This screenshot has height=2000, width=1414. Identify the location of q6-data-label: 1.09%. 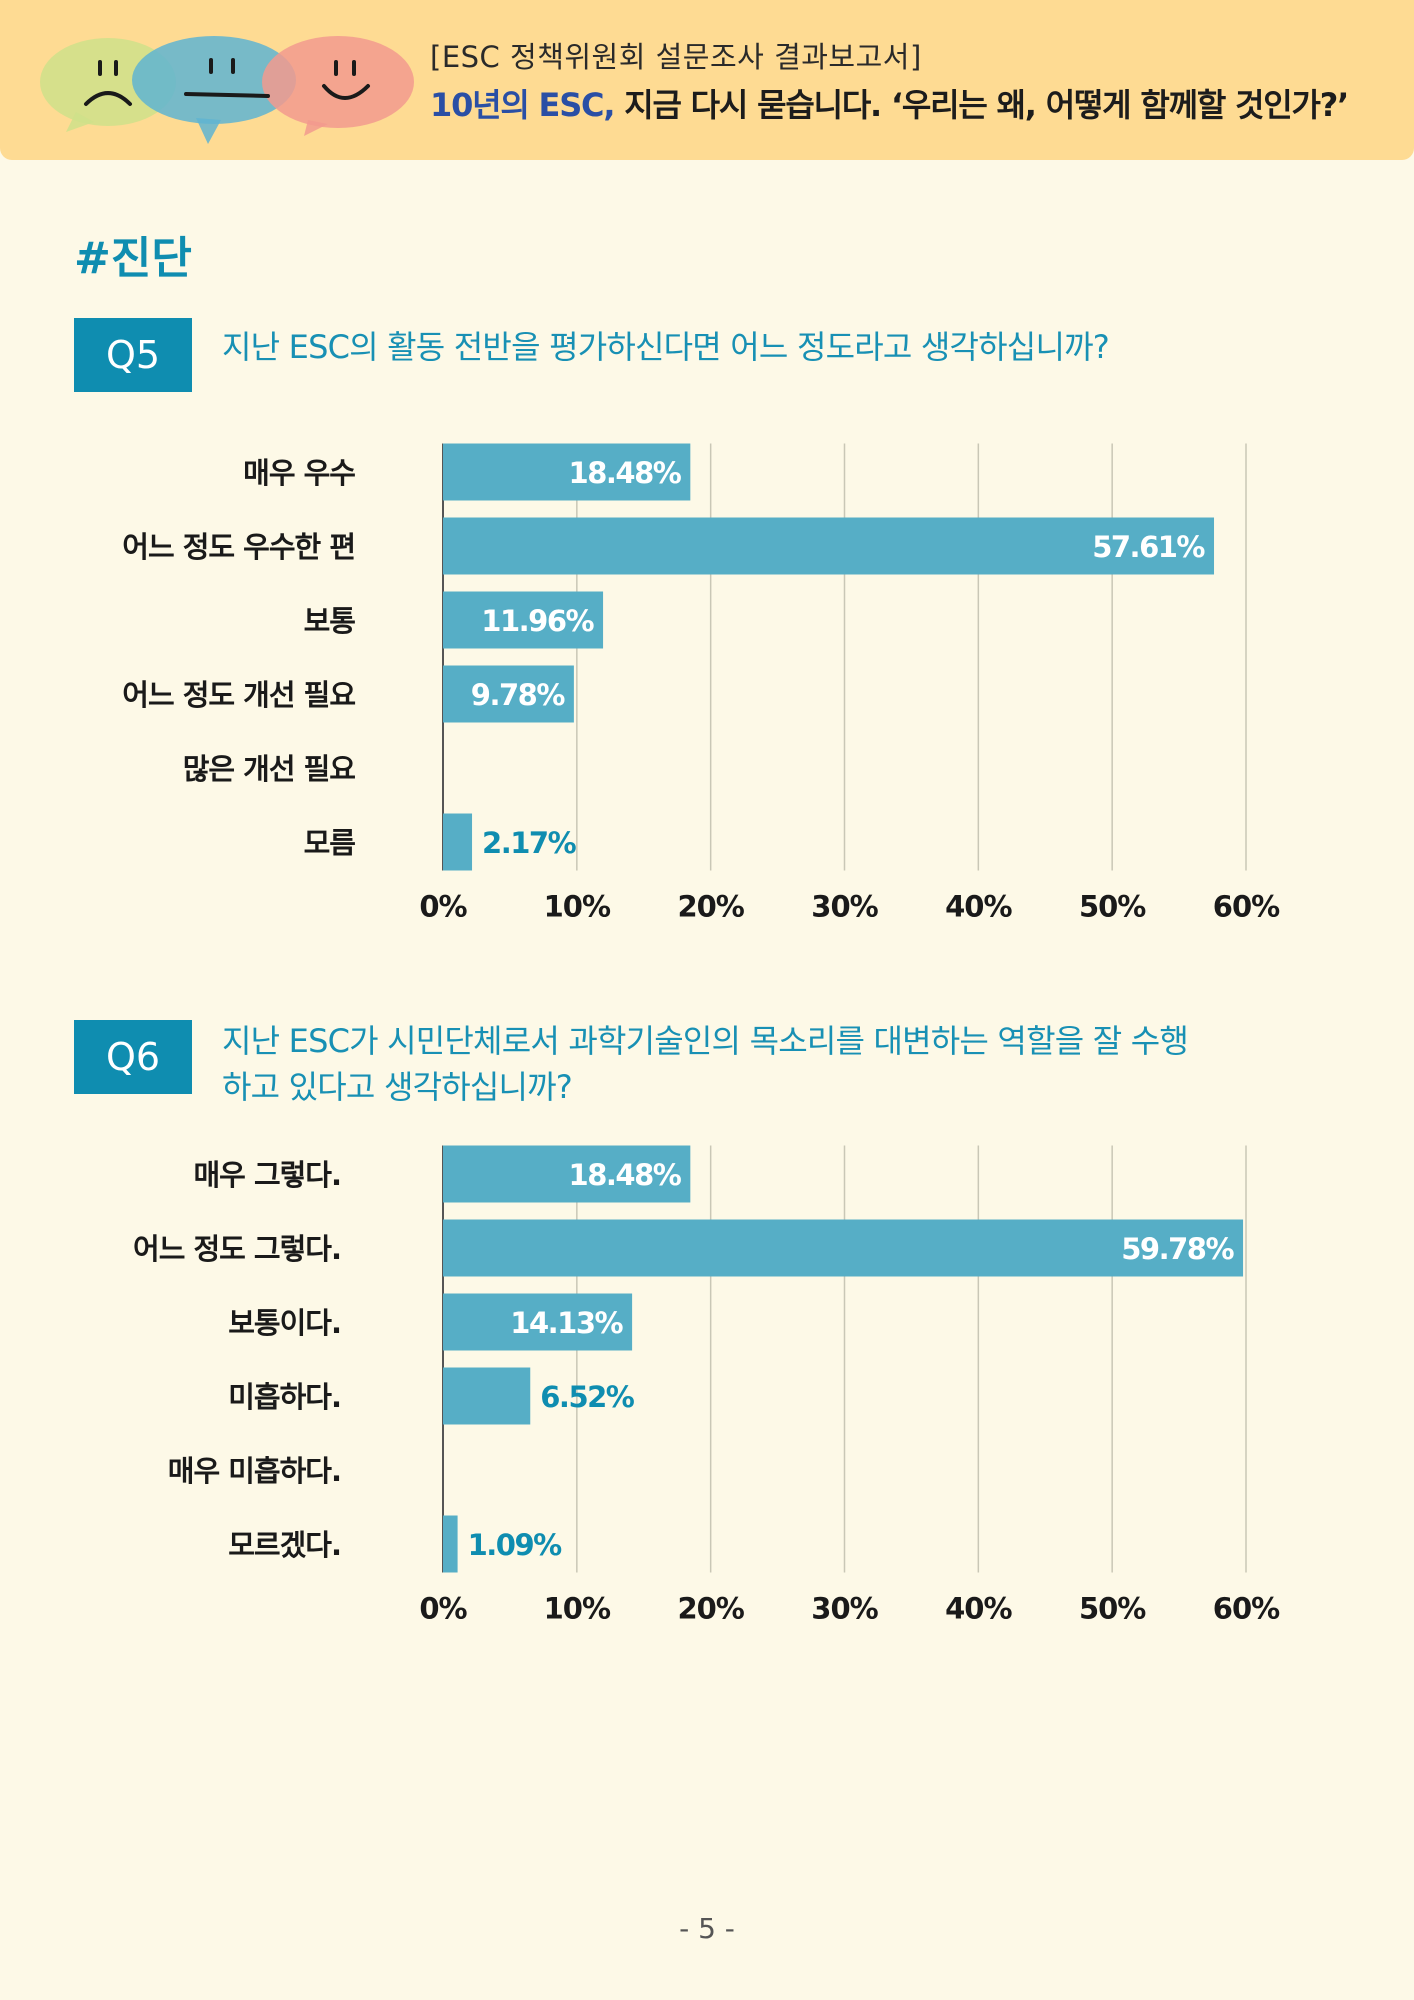
(515, 1545).